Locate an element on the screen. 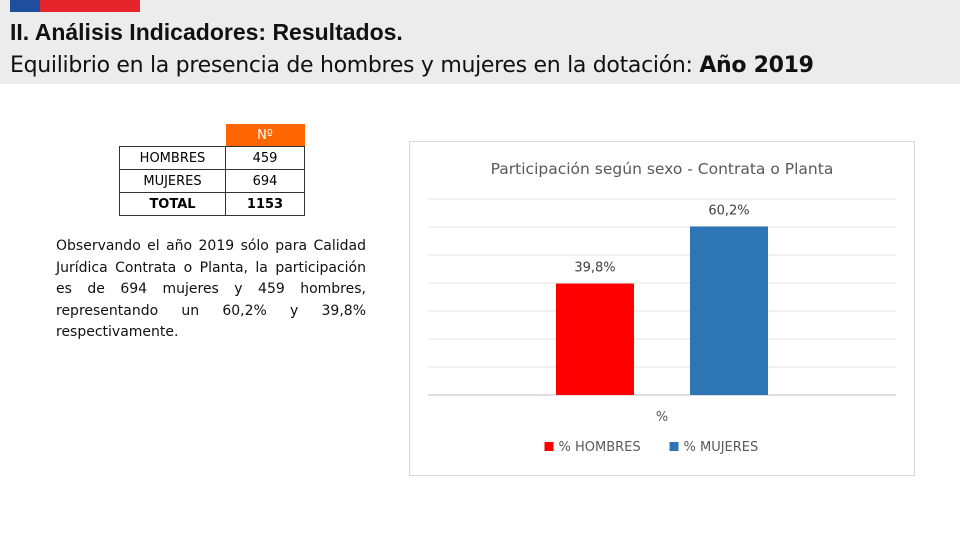  legend-label: % MUJERES is located at coordinates (721, 447).